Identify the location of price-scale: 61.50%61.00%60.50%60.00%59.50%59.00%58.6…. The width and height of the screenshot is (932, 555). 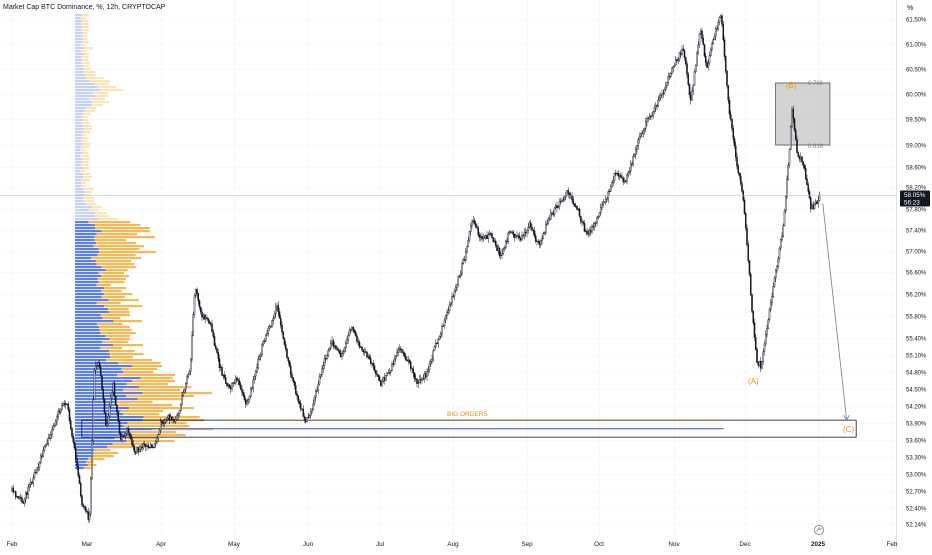
(916, 272).